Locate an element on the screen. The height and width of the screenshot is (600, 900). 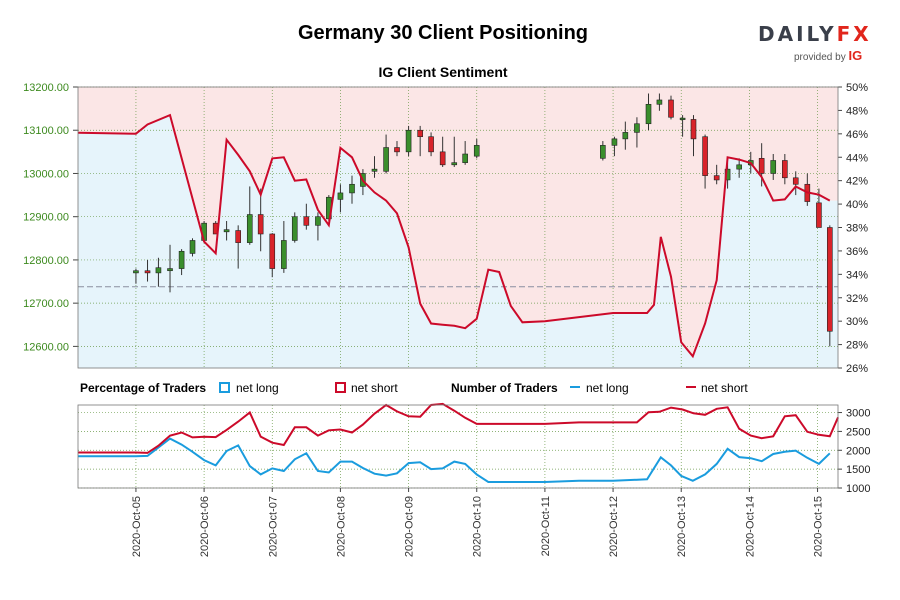
dailyfx-logo: DAILYFX provided by IG is located at coordinates (813, 42).